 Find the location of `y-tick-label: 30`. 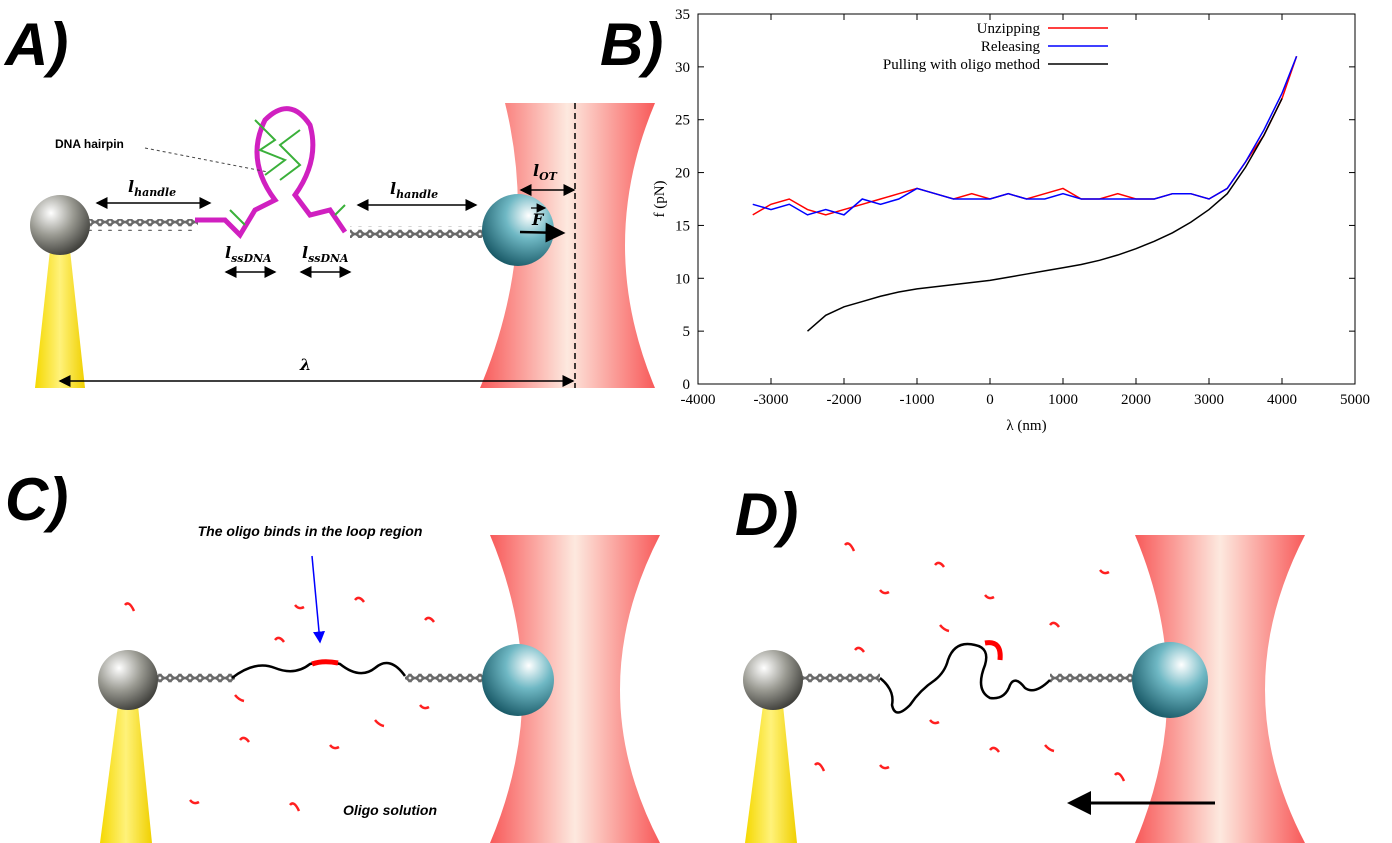

y-tick-label: 30 is located at coordinates (682, 68).